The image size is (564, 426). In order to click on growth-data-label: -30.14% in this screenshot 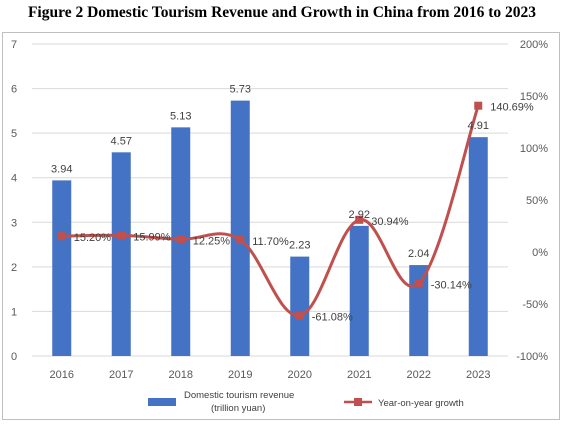, I will do `click(451, 285)`.